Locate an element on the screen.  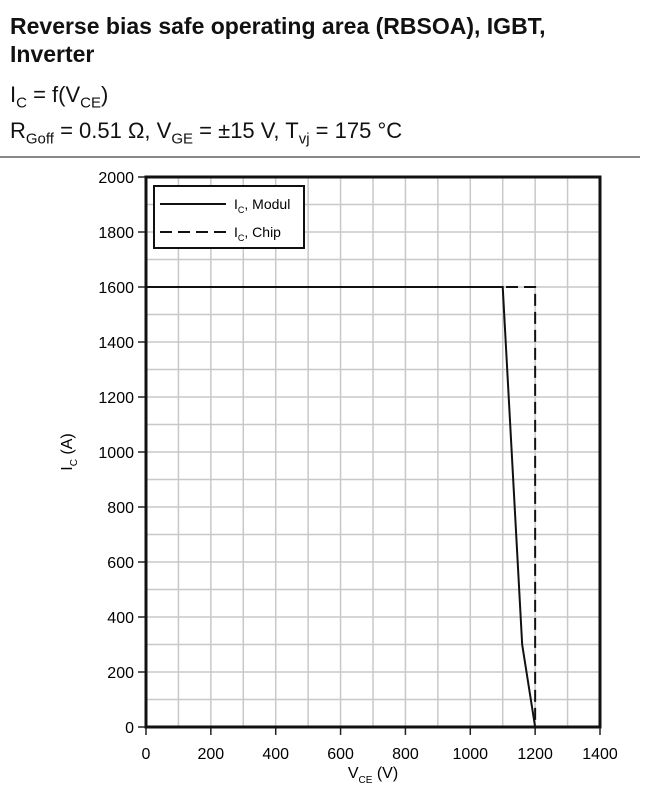
y-tick-label: 1400 is located at coordinates (116, 343).